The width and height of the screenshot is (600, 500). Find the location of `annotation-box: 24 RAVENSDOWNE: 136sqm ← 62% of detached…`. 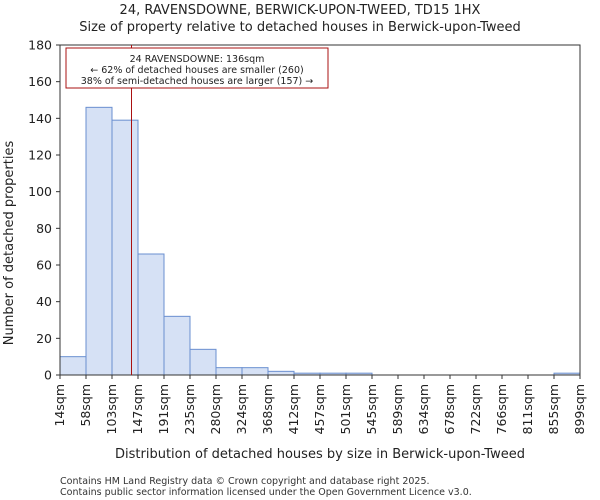

annotation-box: 24 RAVENSDOWNE: 136sqm ← 62% of detached… is located at coordinates (197, 68).